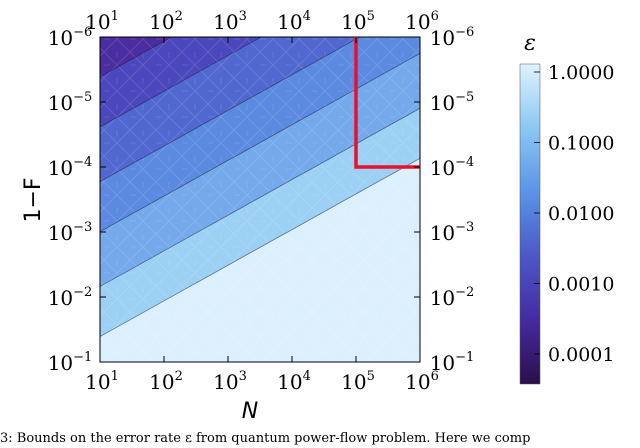  What do you see at coordinates (581, 285) in the screenshot?
I see `colorbar-tick-label: 0.0010` at bounding box center [581, 285].